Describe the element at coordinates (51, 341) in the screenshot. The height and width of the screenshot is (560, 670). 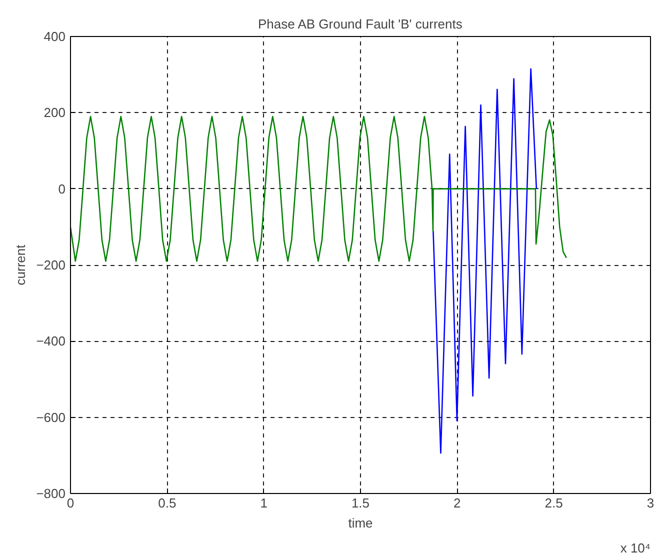
I see `y-tick-label: −400` at that location.